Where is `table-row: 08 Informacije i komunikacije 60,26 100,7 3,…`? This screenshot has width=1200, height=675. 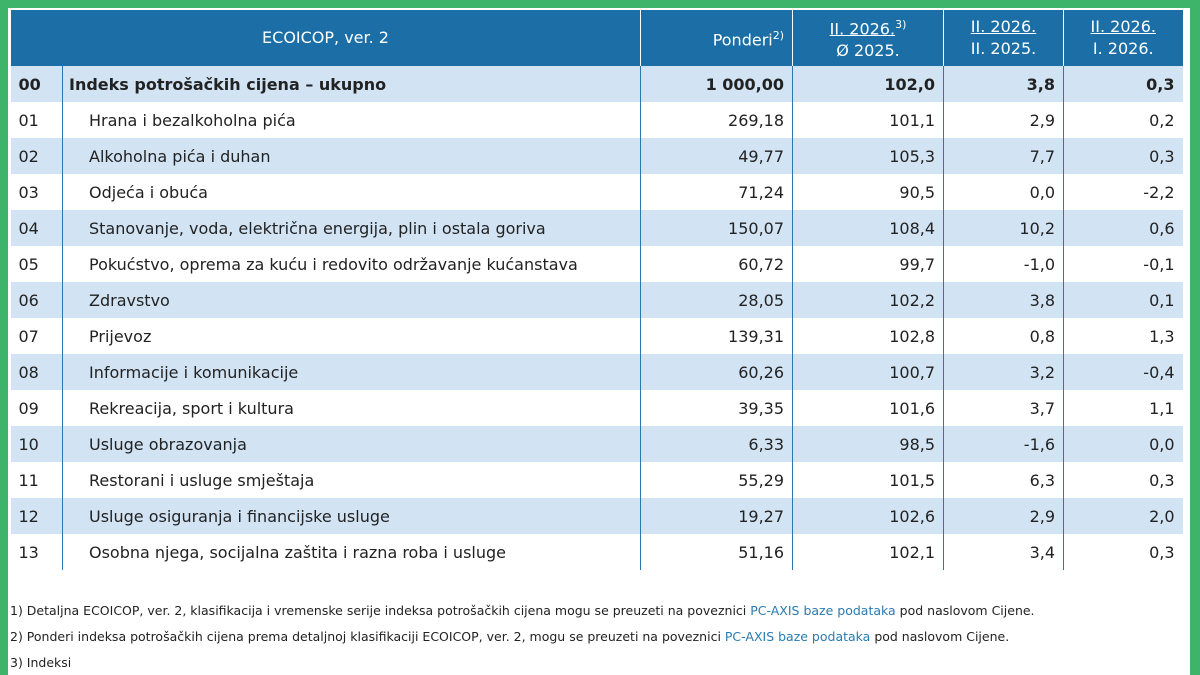 table-row: 08 Informacije i komunikacije 60,26 100,7 3,… is located at coordinates (596, 372).